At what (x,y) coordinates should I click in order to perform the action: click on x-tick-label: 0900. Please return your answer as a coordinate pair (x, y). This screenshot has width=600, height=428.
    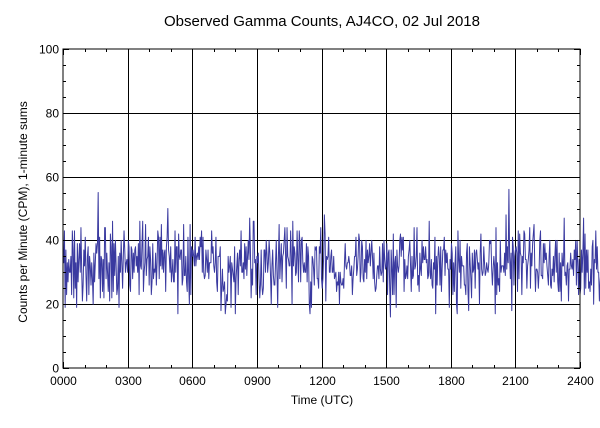
    Looking at the image, I should click on (257, 381).